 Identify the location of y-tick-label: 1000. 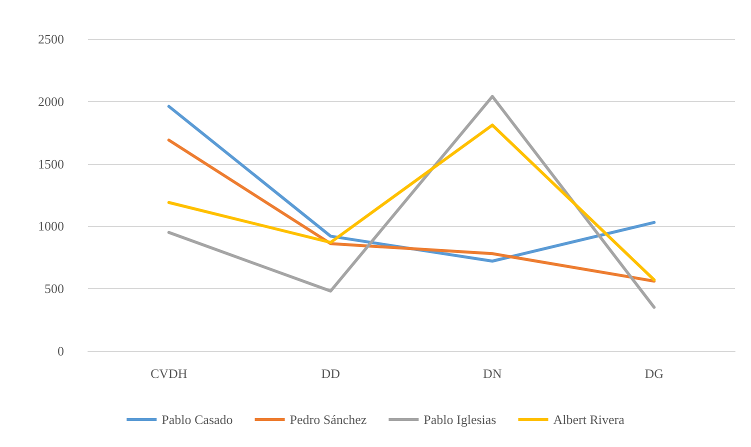
(51, 226).